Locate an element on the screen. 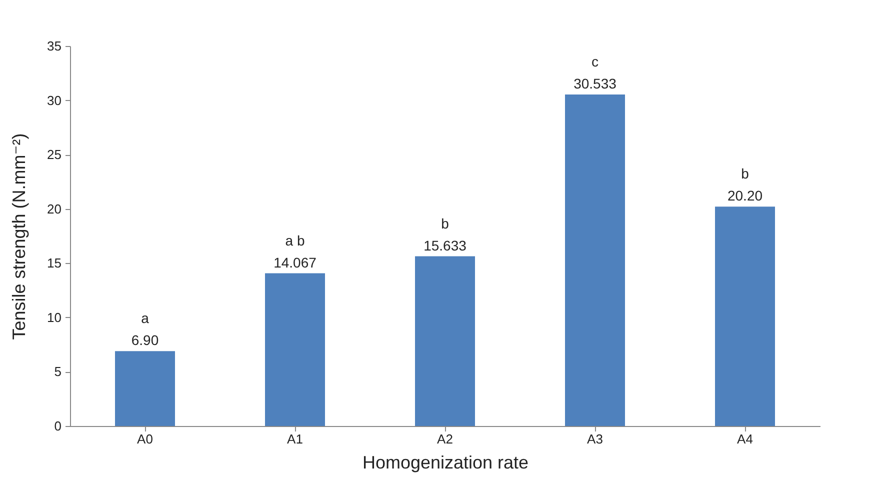 The height and width of the screenshot is (489, 887). y-tick-label: 5 is located at coordinates (58, 372).